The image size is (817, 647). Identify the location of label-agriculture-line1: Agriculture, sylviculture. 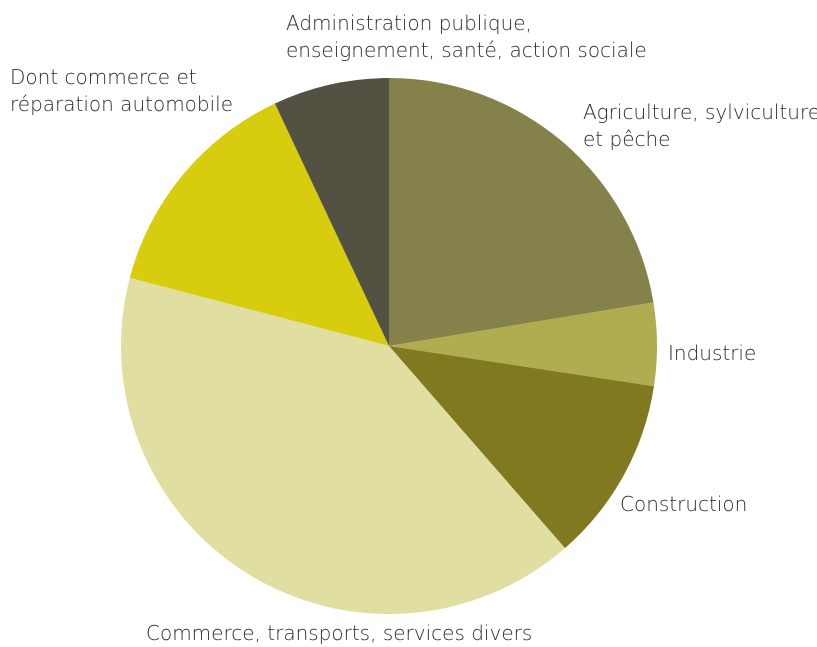
(700, 112).